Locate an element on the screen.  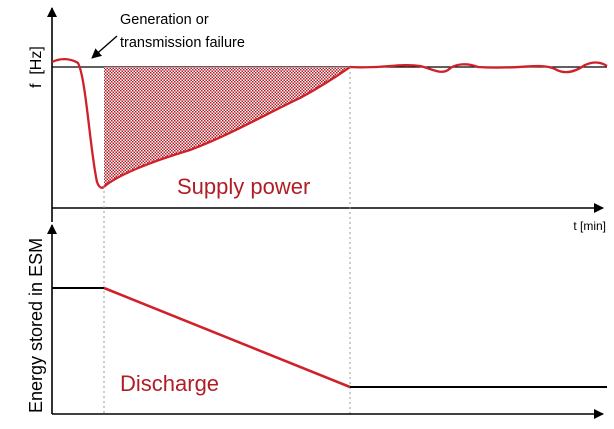
failure-annotation-arrow is located at coordinates (104, 47).